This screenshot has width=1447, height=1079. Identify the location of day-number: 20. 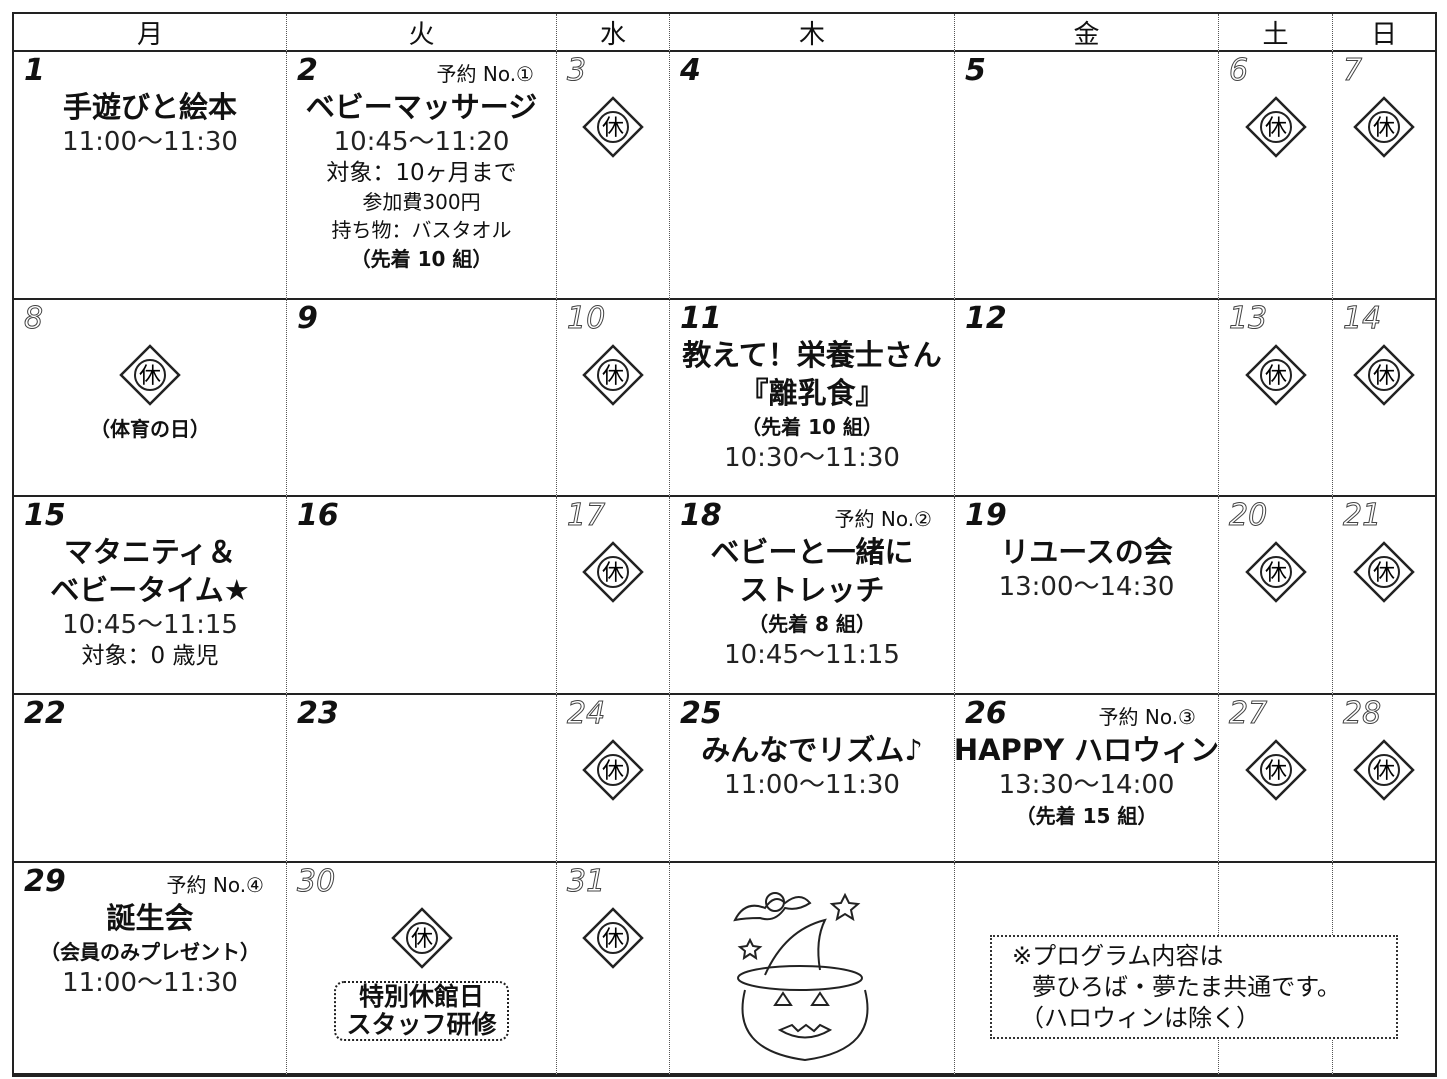
(1248, 515).